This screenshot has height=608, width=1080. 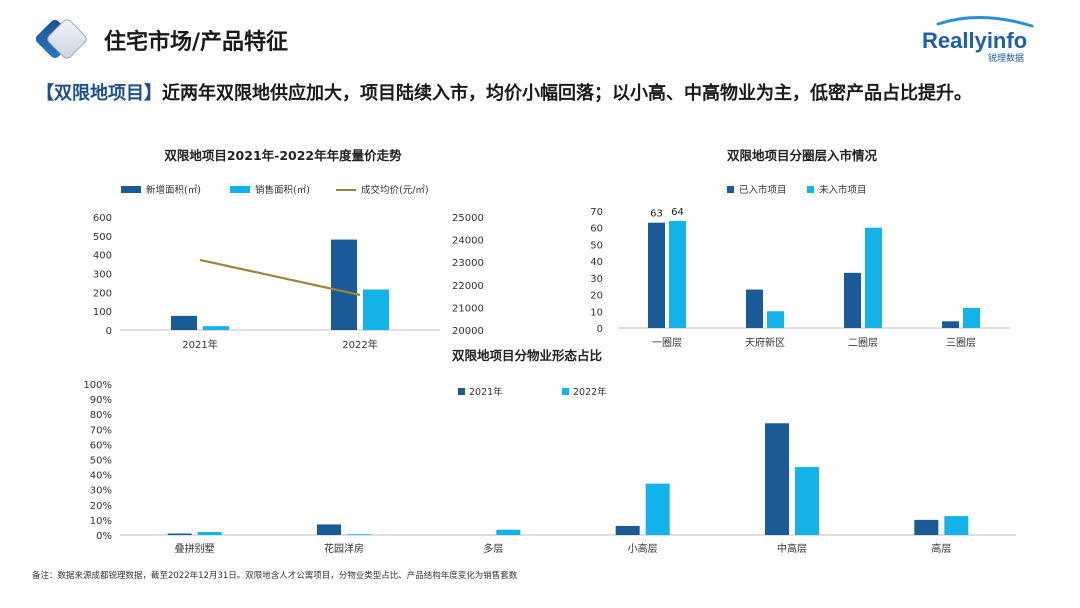 What do you see at coordinates (596, 312) in the screenshot?
I see `chart2-ytick-label: 10` at bounding box center [596, 312].